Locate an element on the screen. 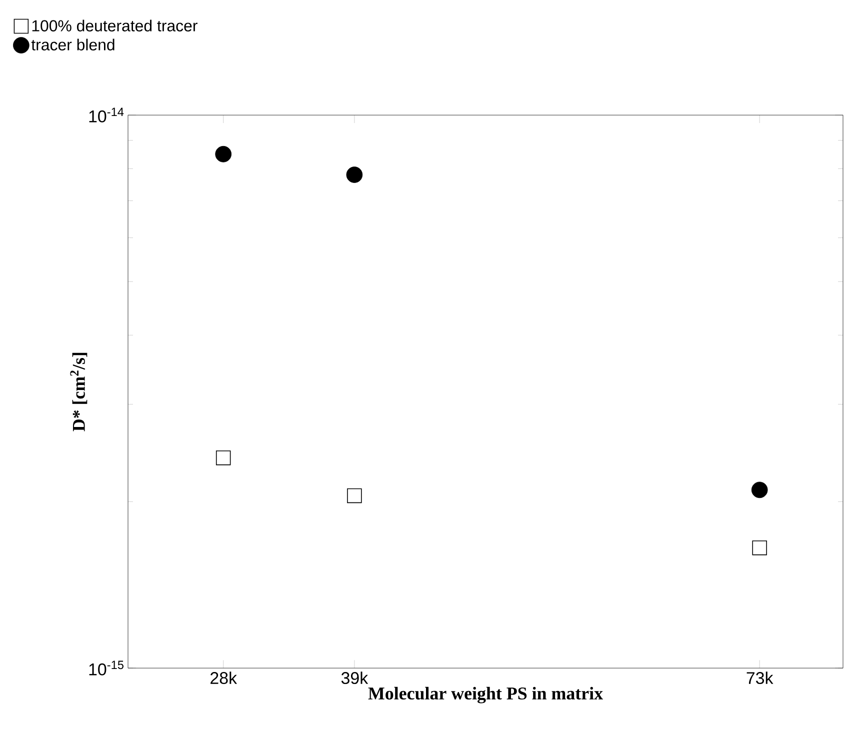 The width and height of the screenshot is (851, 733). x-tick-label: 28k is located at coordinates (224, 678).